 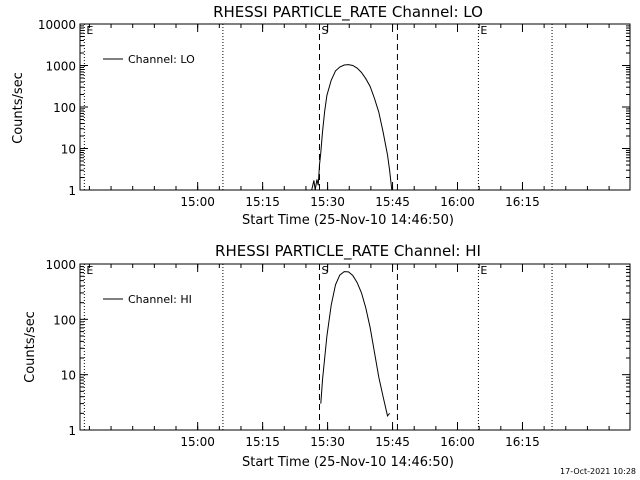 I want to click on panel-lo-y-tick-label: 1000, so click(x=60, y=67).